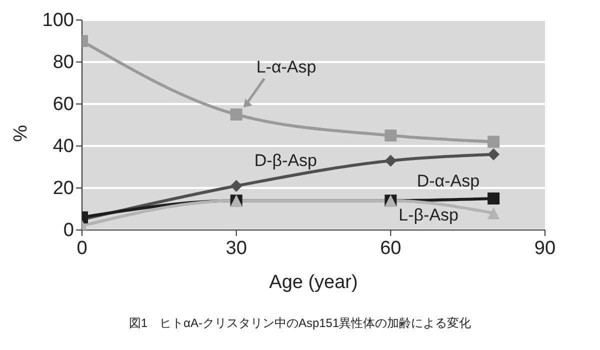 Image resolution: width=600 pixels, height=350 pixels. What do you see at coordinates (428, 215) in the screenshot?
I see `series-label: L-β-Asp` at bounding box center [428, 215].